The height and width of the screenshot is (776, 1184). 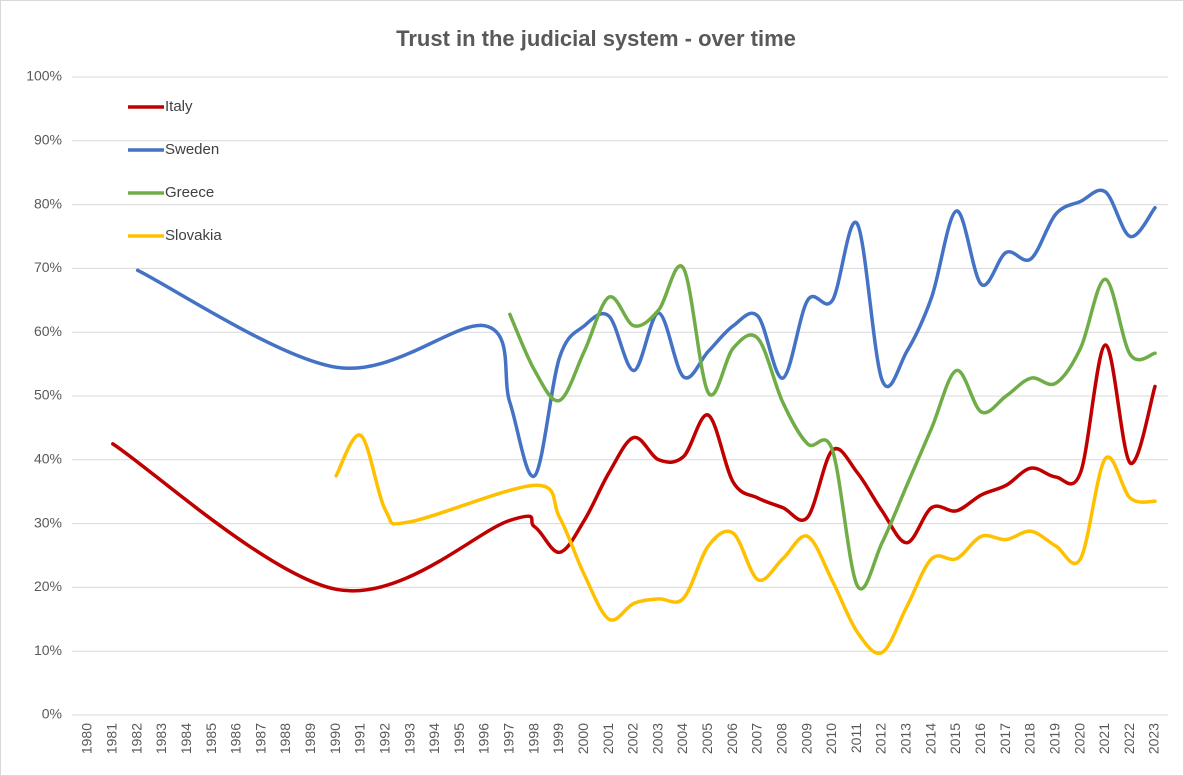 I want to click on y-tick-label: 20%, so click(x=48, y=586).